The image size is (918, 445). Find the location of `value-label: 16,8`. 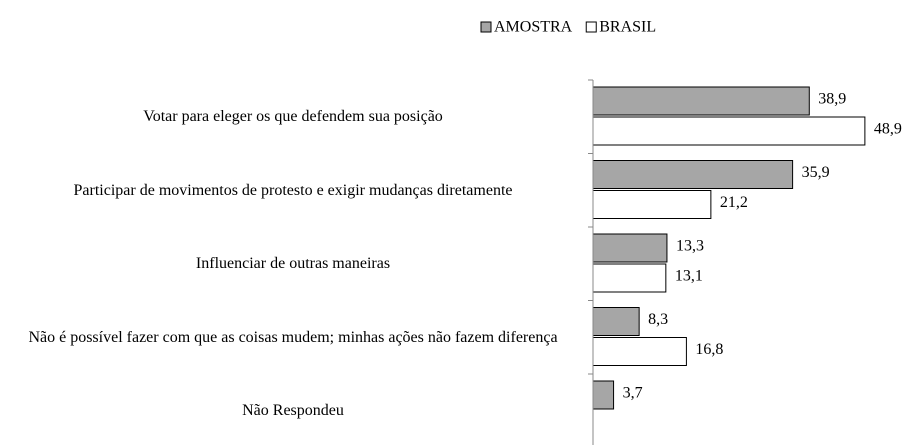

value-label: 16,8 is located at coordinates (709, 349).